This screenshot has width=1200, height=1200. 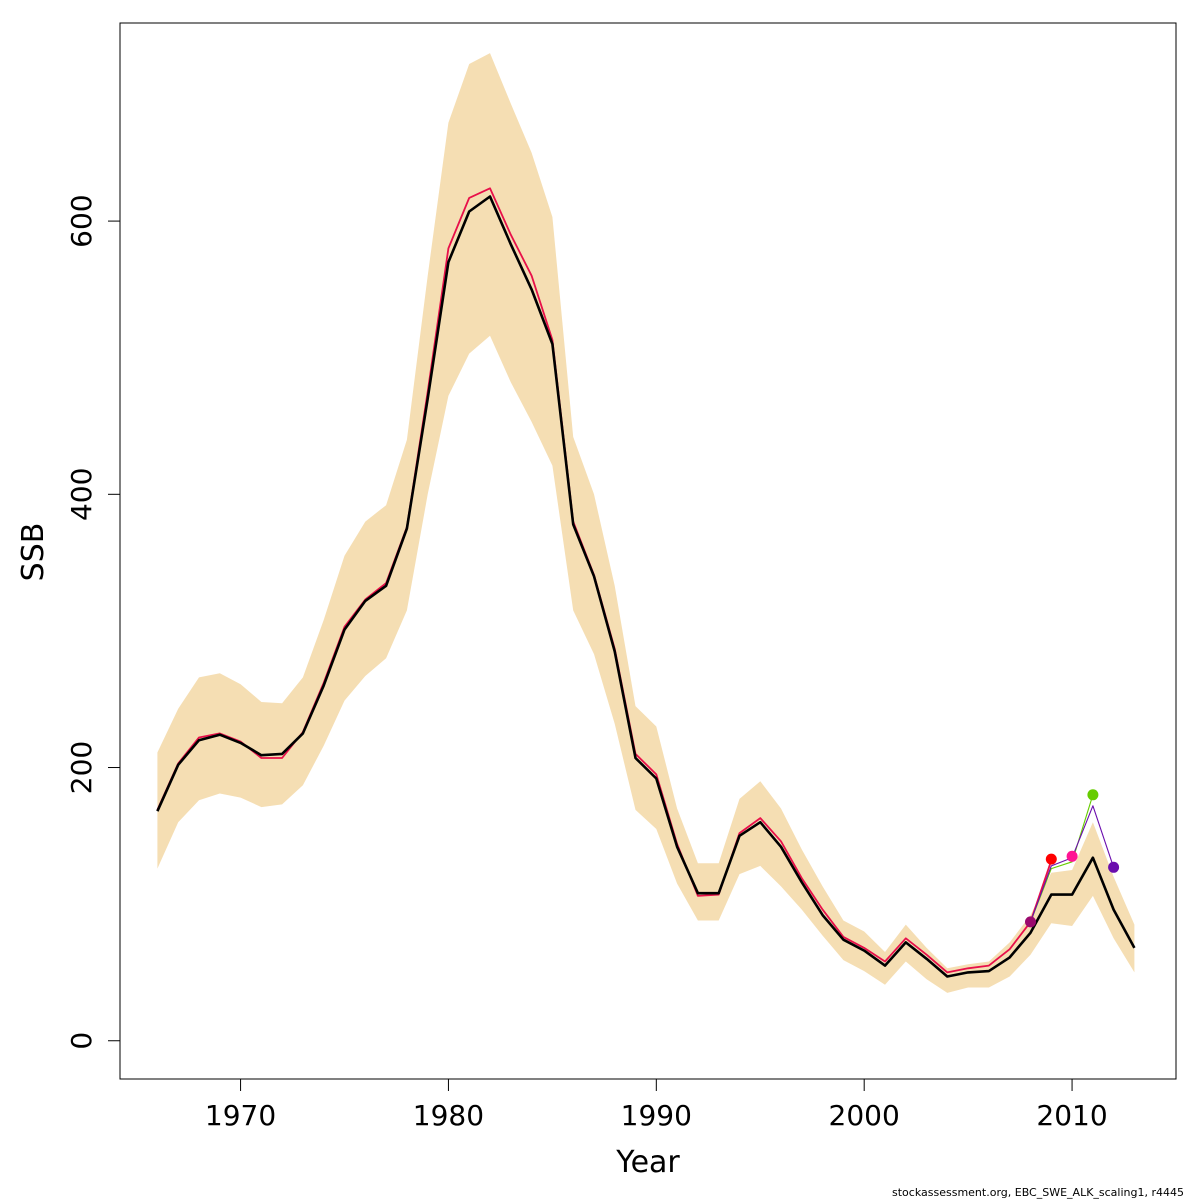 I want to click on y-axis: 0 200 400 600, so click(x=93, y=622).